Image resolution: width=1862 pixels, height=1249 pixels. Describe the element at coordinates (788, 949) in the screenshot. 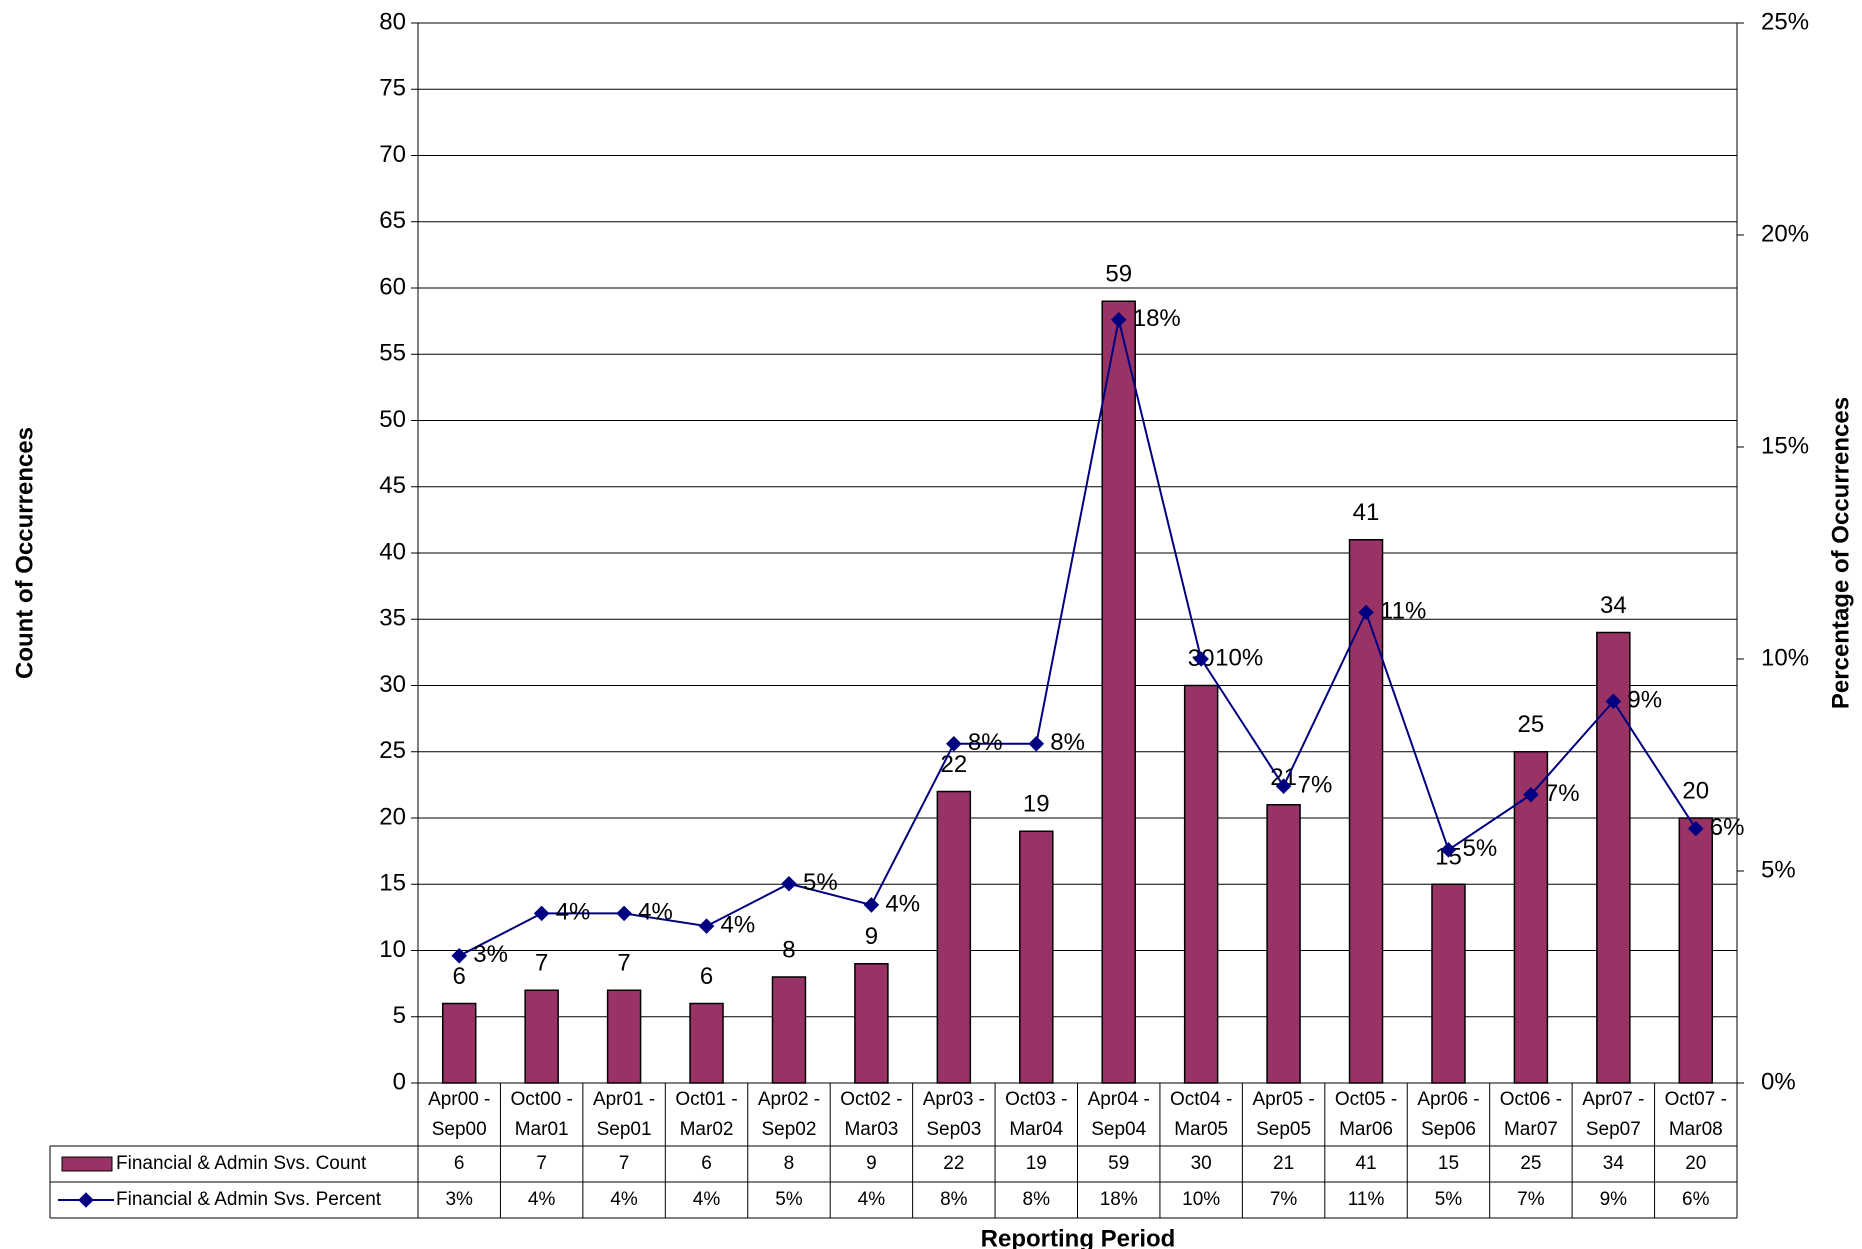

I see `data-label: 8` at that location.